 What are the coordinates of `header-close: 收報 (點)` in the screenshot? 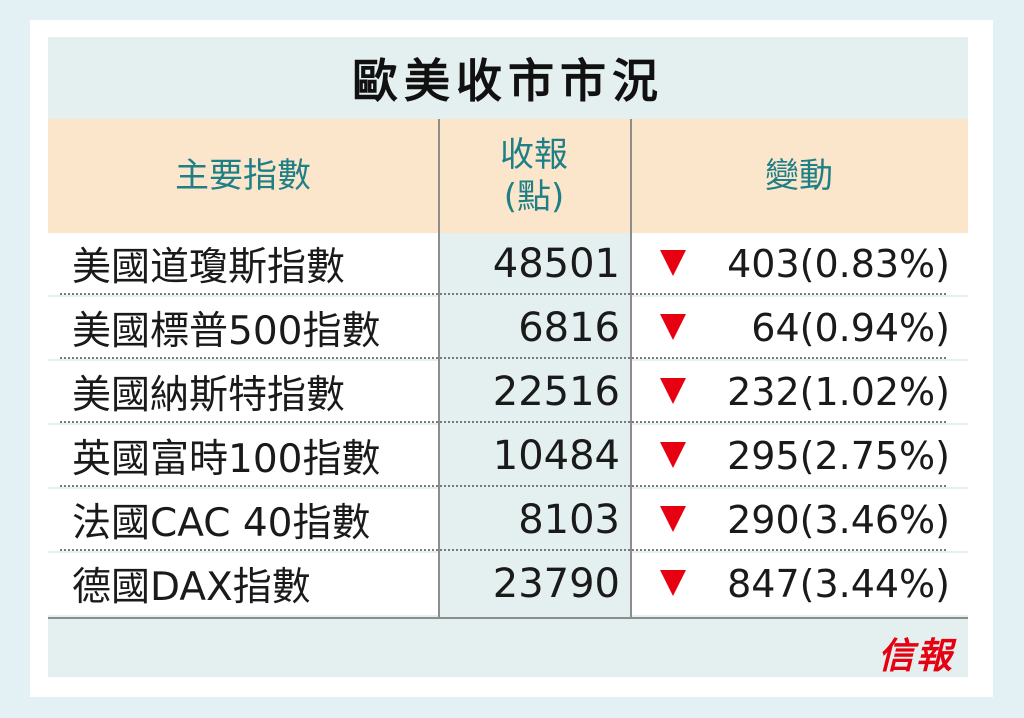 It's located at (534, 176).